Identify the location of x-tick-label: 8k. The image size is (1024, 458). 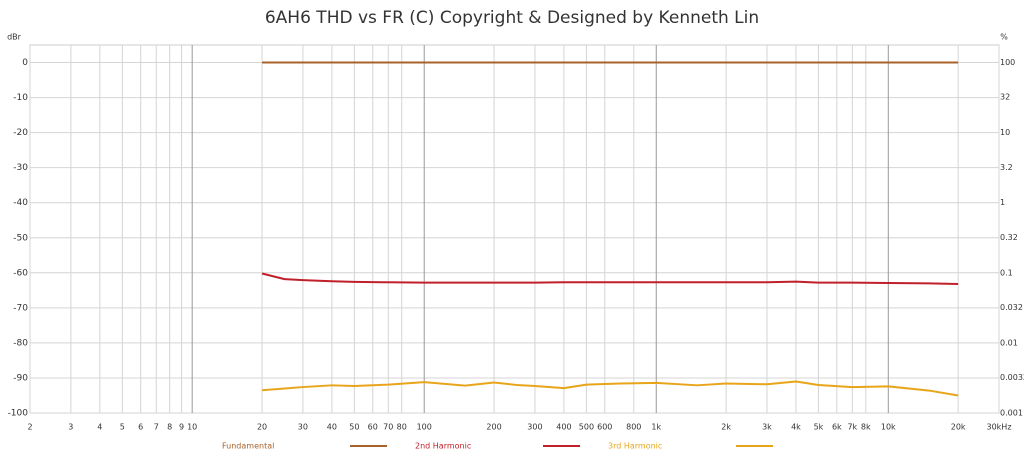
(866, 427).